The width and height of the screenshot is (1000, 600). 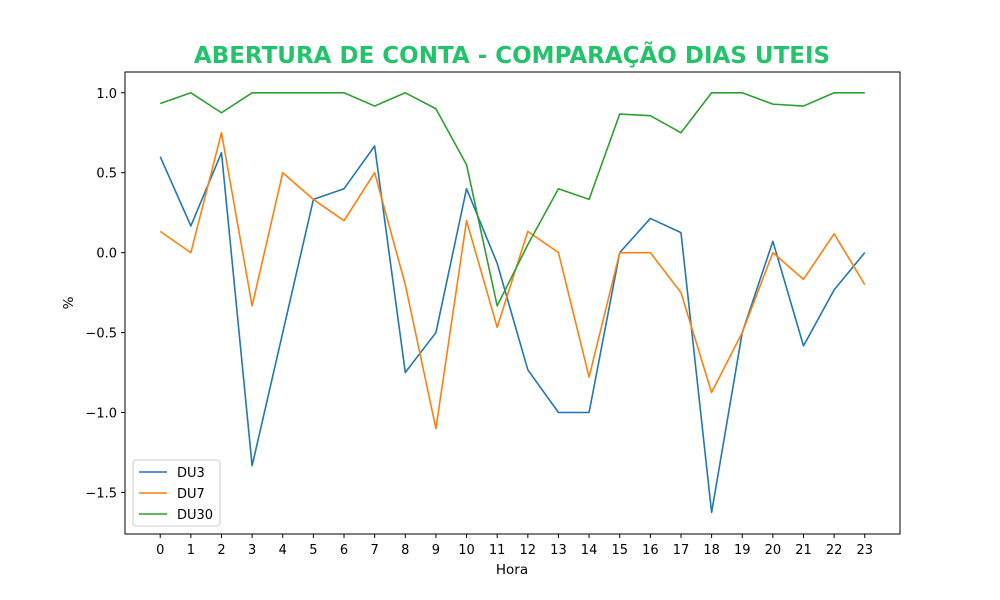 What do you see at coordinates (106, 254) in the screenshot?
I see `y-tick-label: 0.0` at bounding box center [106, 254].